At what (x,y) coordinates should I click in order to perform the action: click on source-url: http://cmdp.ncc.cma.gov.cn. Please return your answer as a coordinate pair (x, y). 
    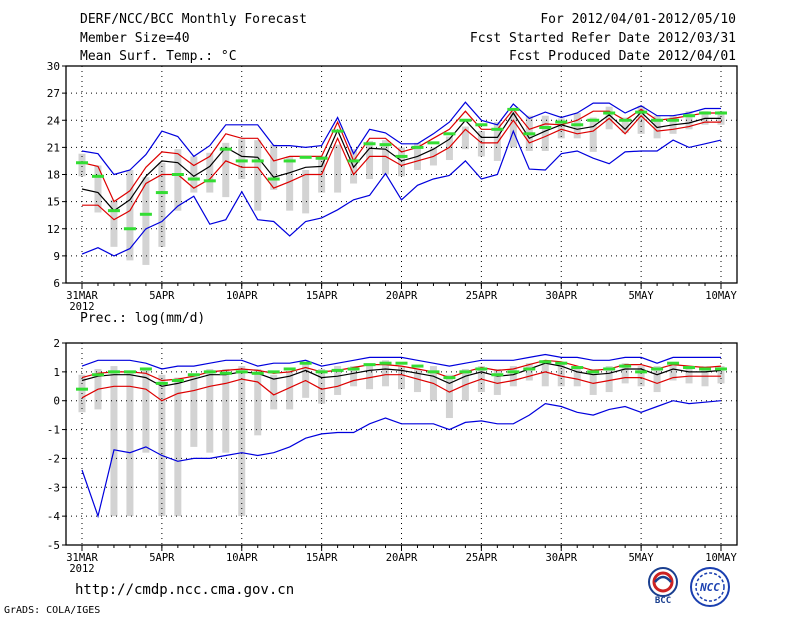
    Looking at the image, I should click on (185, 590).